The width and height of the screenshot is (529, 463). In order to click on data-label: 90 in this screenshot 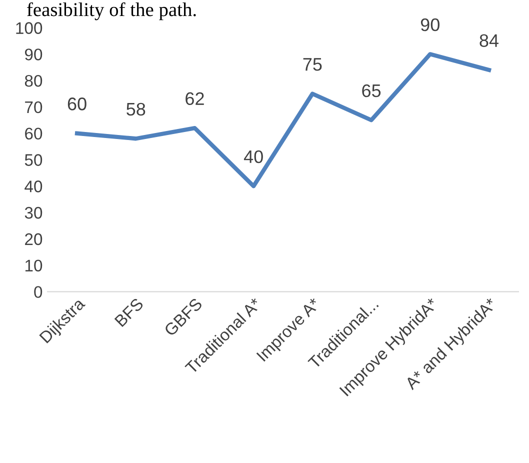, I will do `click(430, 25)`.